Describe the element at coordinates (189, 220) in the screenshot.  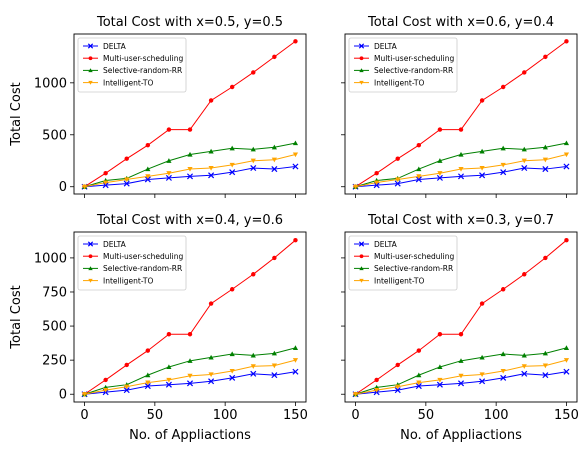
I see `chart-title: Total Cost with x=0.4, y=0.6` at that location.